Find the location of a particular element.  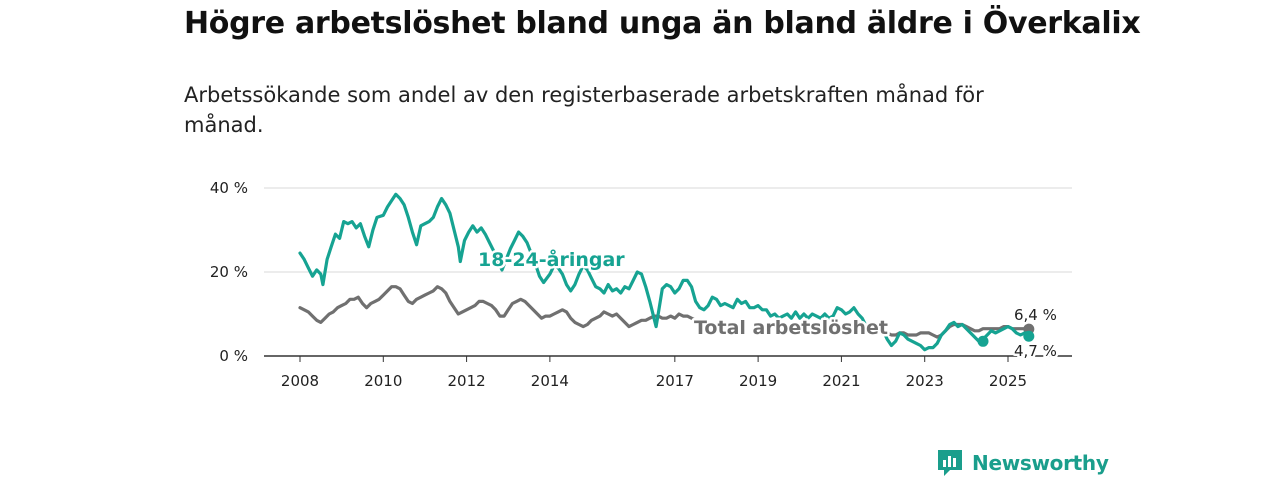

x-tick-label: 2021 is located at coordinates (841, 381).